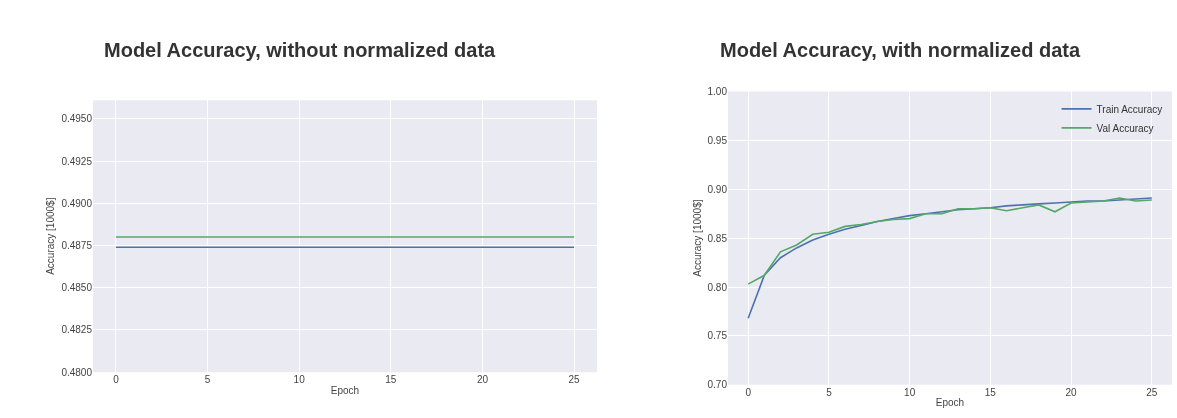 The height and width of the screenshot is (418, 1177). I want to click on y-tick-label: 0.85, so click(717, 238).